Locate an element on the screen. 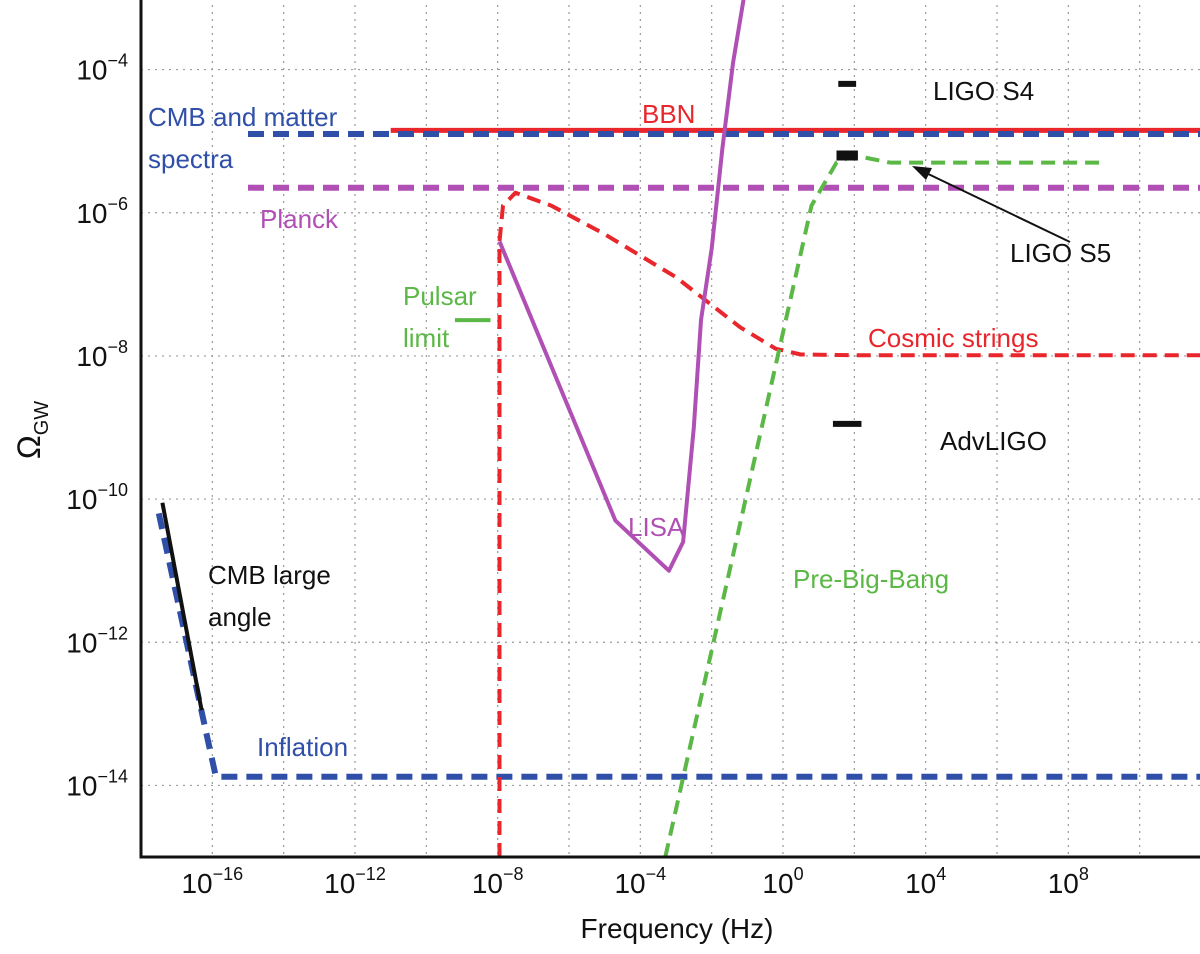 The height and width of the screenshot is (954, 1200). x-tick-label: 10⁻¹⁶ is located at coordinates (212, 881).